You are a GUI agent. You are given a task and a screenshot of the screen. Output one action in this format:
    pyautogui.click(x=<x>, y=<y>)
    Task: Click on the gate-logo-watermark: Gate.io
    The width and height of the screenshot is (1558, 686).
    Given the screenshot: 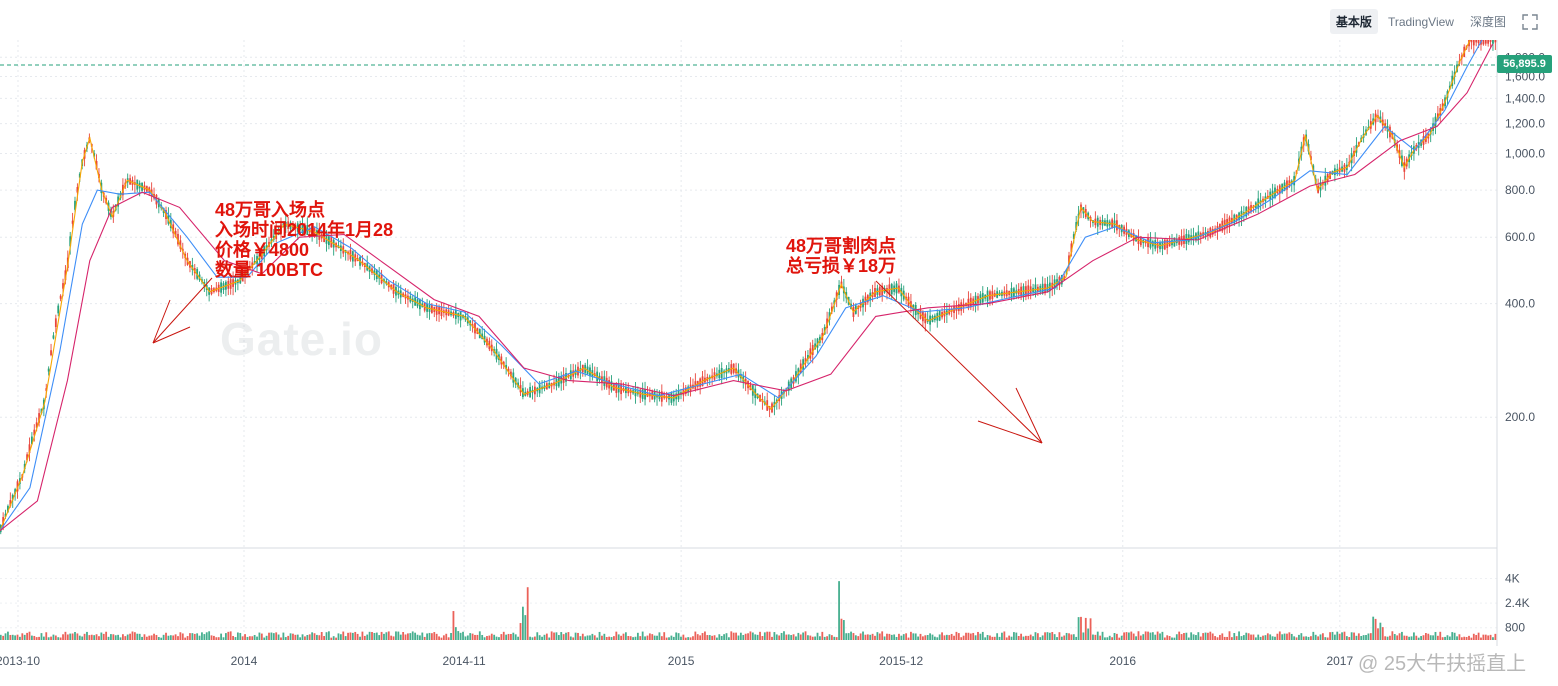 What is the action you would take?
    pyautogui.click(x=301, y=339)
    